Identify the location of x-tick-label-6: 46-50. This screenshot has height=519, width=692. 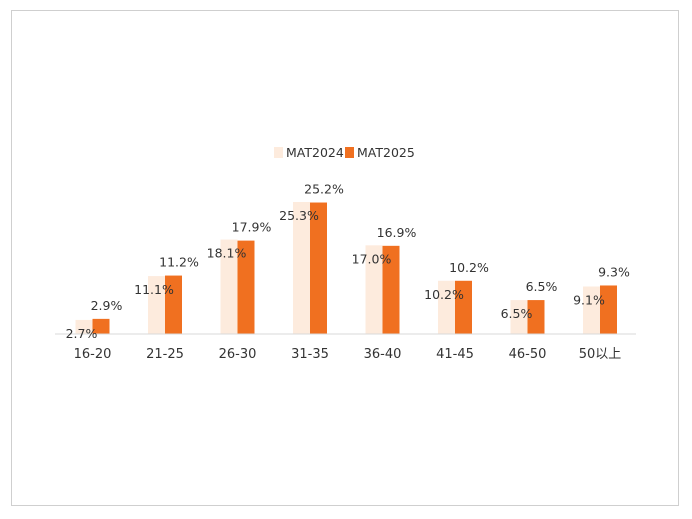
(528, 354).